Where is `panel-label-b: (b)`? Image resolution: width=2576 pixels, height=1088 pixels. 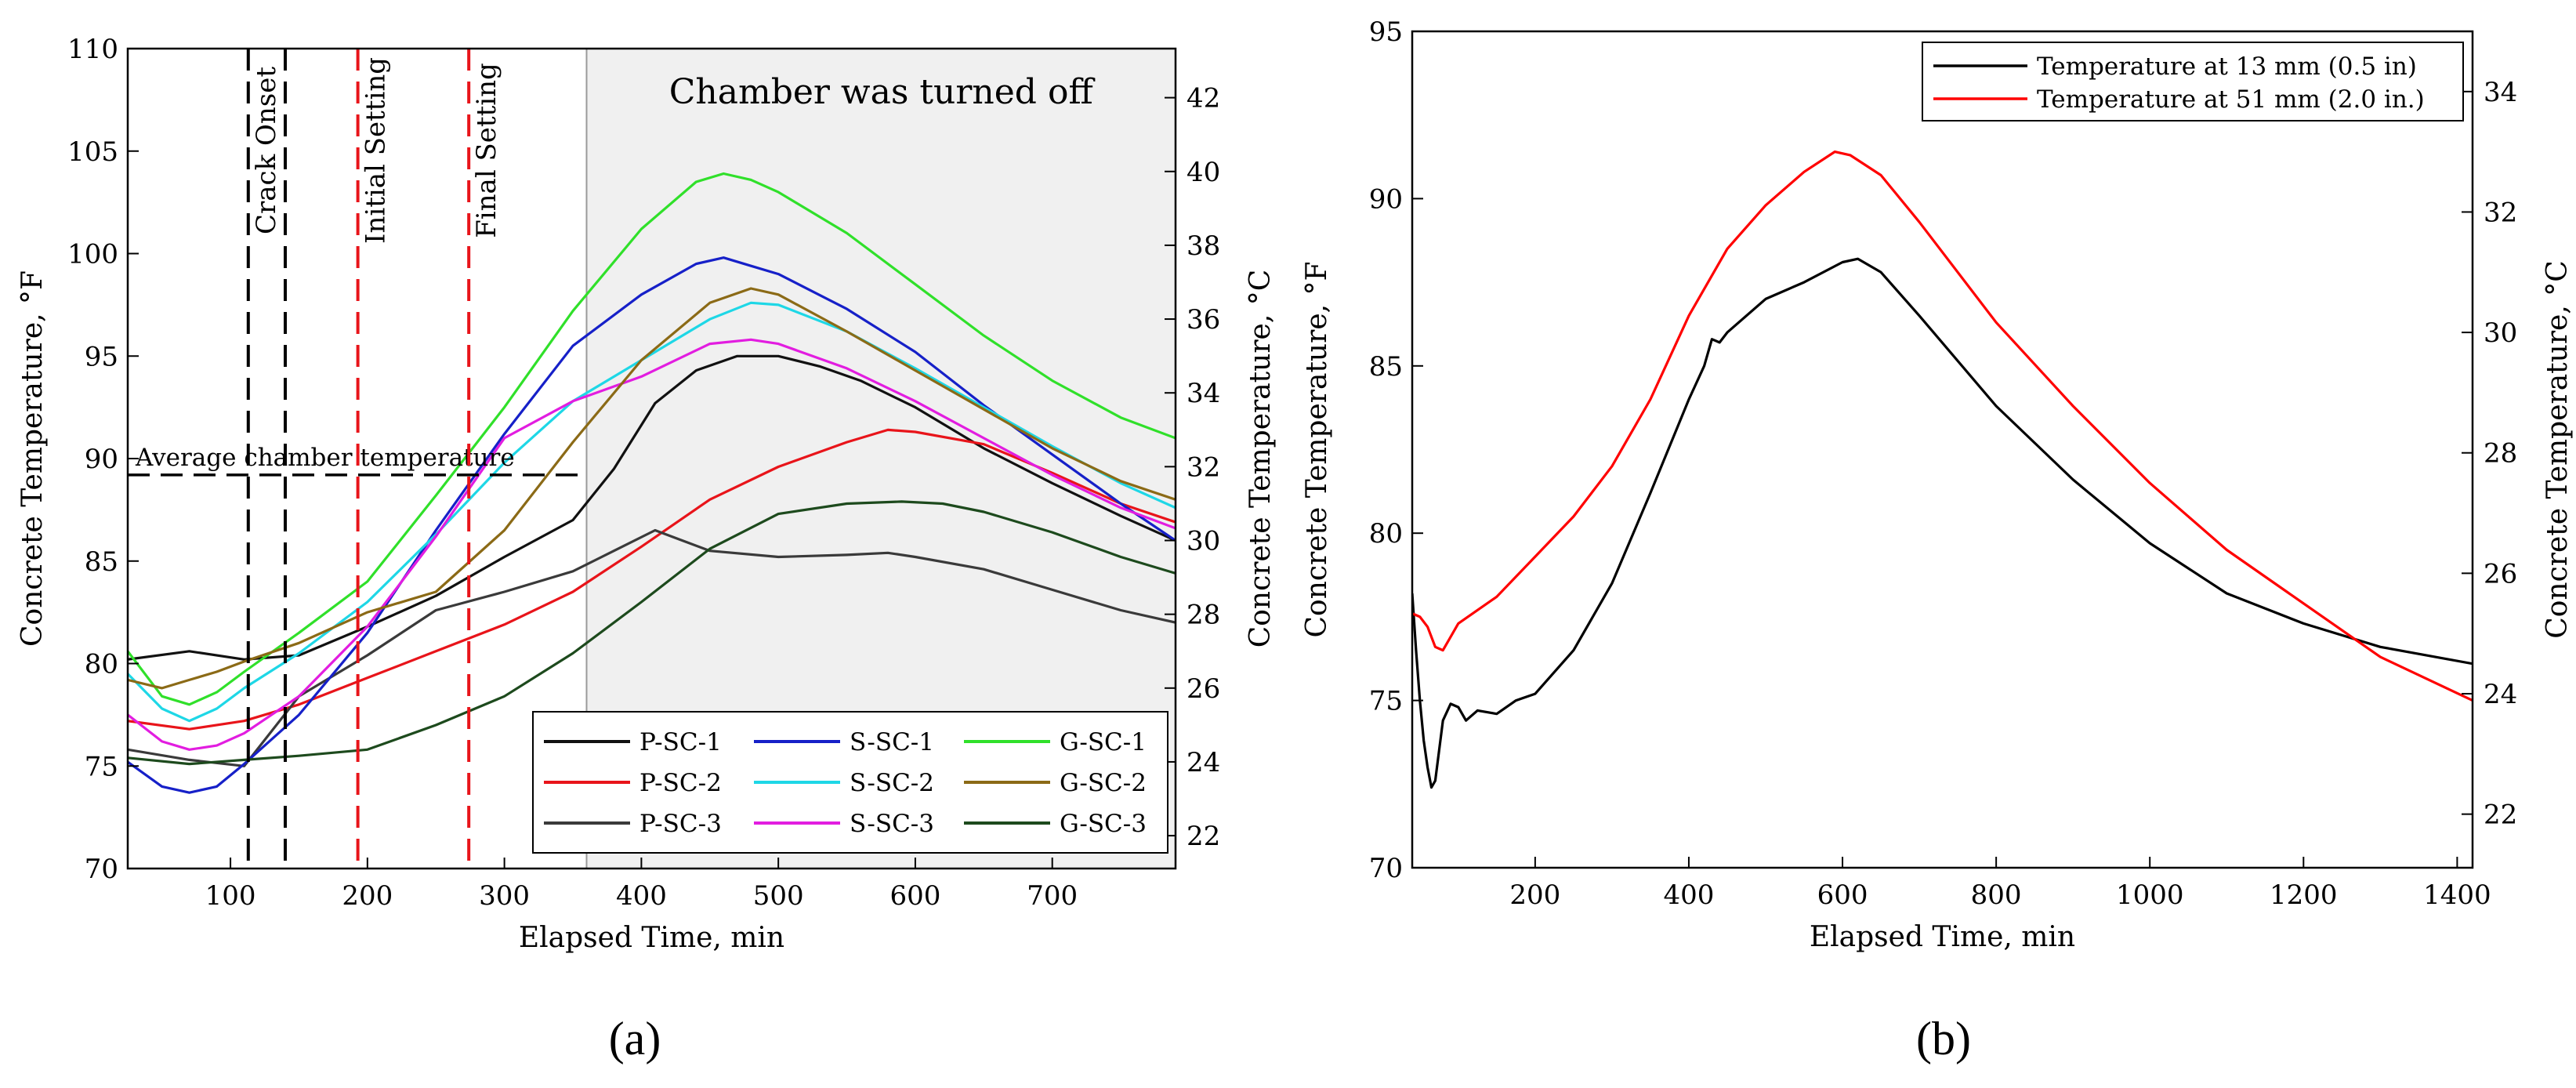 panel-label-b: (b) is located at coordinates (1943, 1038).